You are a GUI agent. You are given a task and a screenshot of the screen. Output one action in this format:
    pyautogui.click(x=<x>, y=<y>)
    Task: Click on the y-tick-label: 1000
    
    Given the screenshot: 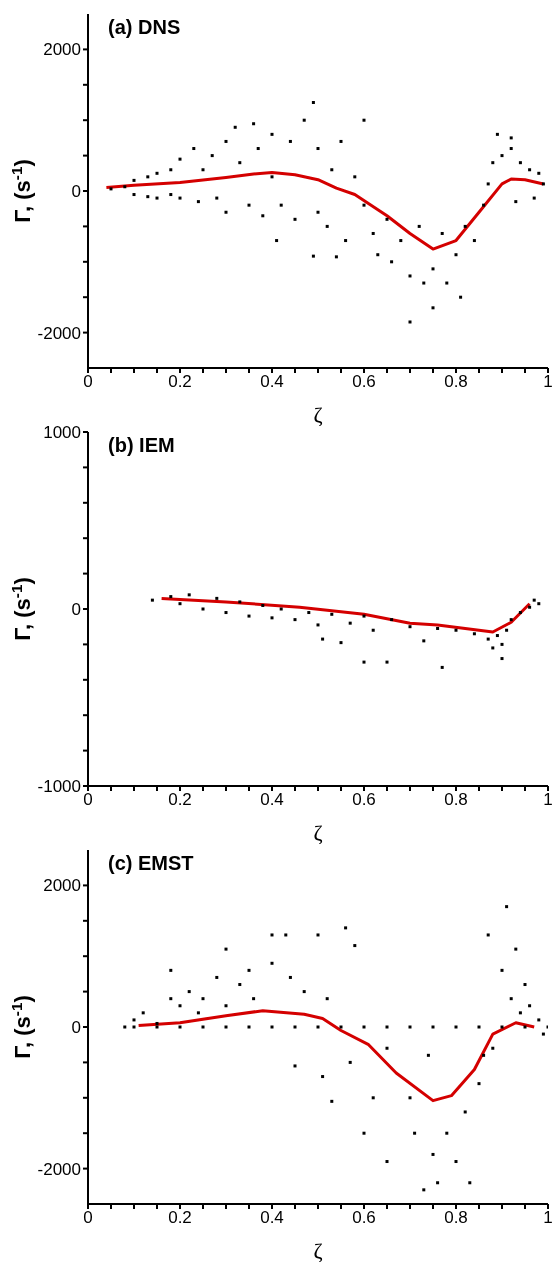 What is the action you would take?
    pyautogui.click(x=62, y=433)
    